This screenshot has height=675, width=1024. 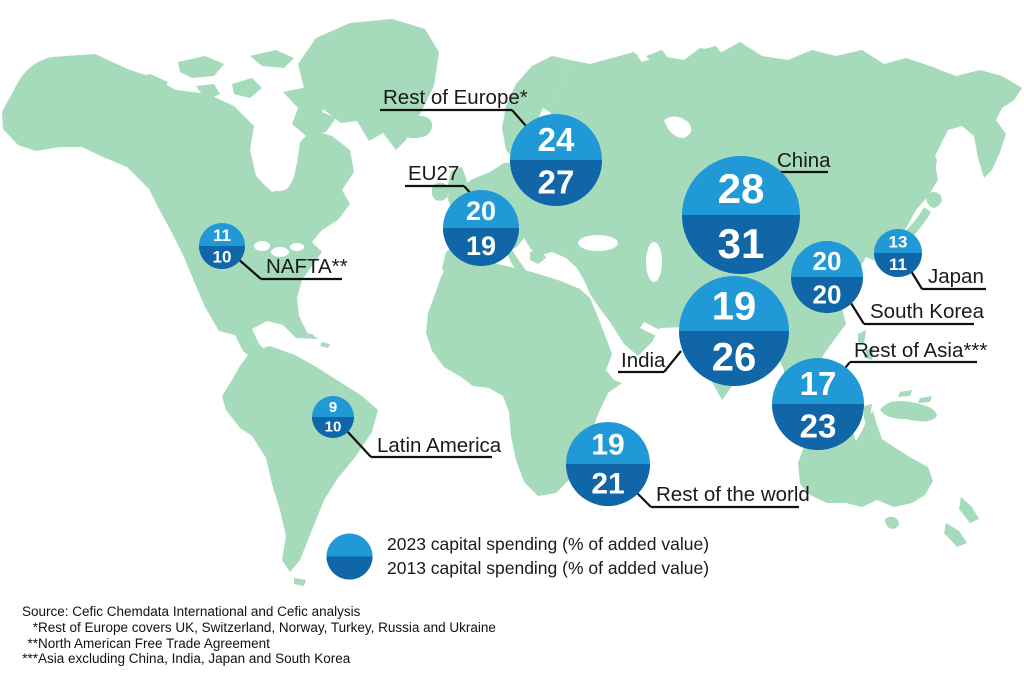 I want to click on leader-line-rest-of-europe, so click(x=519, y=118).